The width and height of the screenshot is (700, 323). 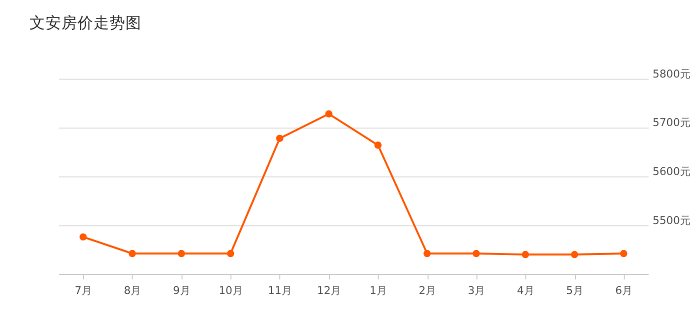 I want to click on x-tick-label: 2月, so click(x=427, y=291).